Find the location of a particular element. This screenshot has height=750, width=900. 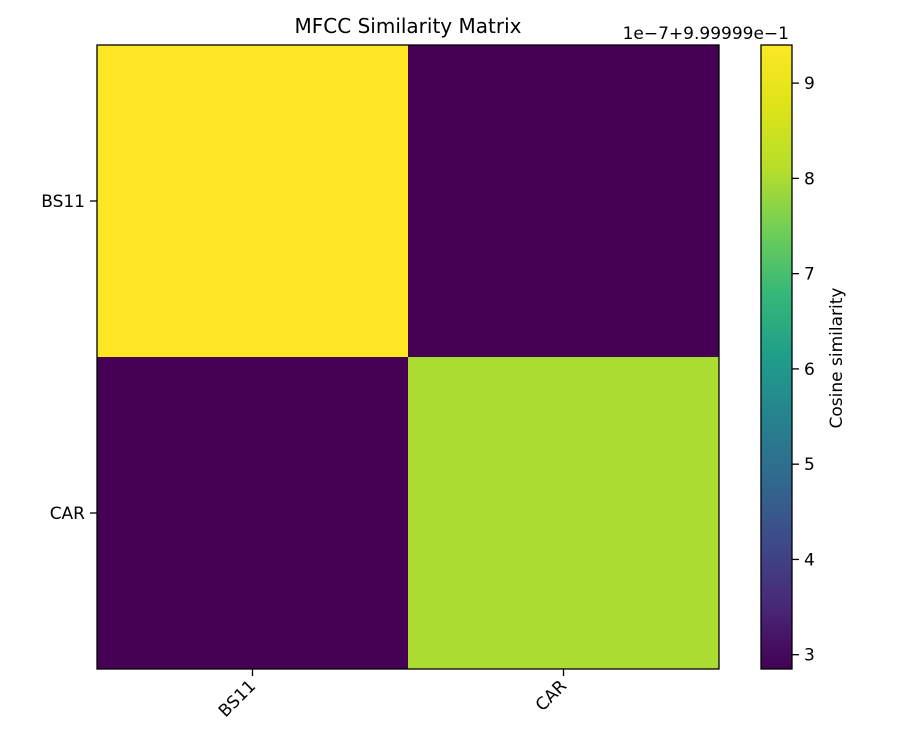

colorbar-tick-label: 5 is located at coordinates (809, 465).